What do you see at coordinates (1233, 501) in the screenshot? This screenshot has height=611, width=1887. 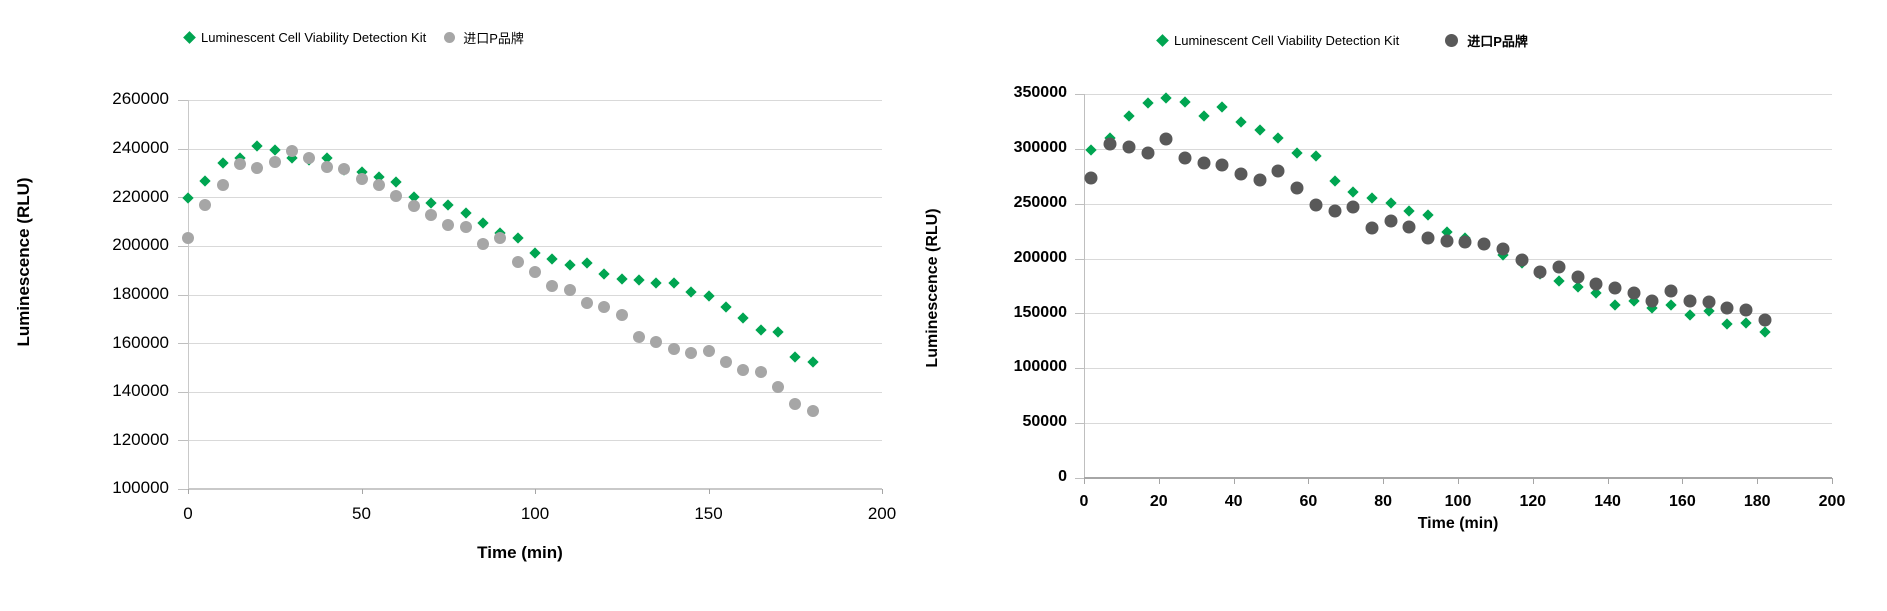 I see `x-tick-label: 40` at bounding box center [1233, 501].